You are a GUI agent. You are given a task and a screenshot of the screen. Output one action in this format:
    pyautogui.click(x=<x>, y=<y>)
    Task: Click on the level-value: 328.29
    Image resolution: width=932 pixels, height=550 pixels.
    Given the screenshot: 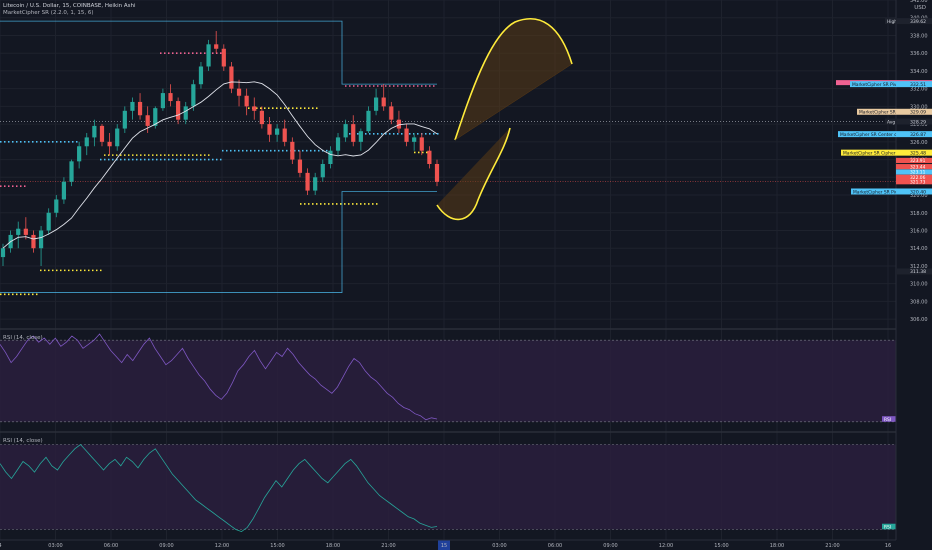 What is the action you would take?
    pyautogui.click(x=918, y=122)
    